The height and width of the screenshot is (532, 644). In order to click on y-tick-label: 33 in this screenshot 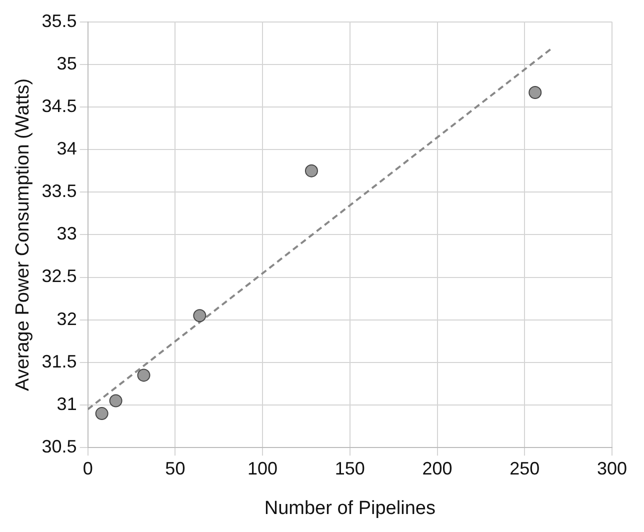, I will do `click(66, 234)`.